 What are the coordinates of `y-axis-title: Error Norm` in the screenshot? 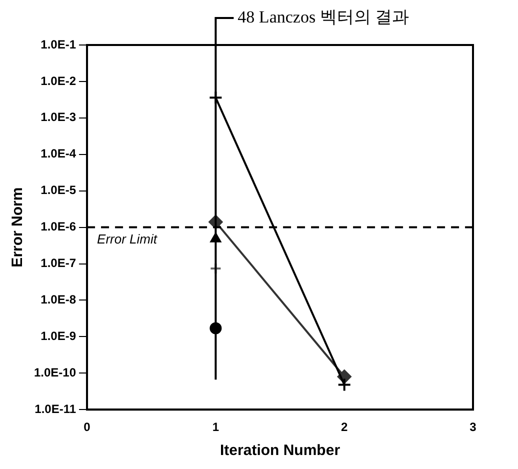 It's located at (17, 227).